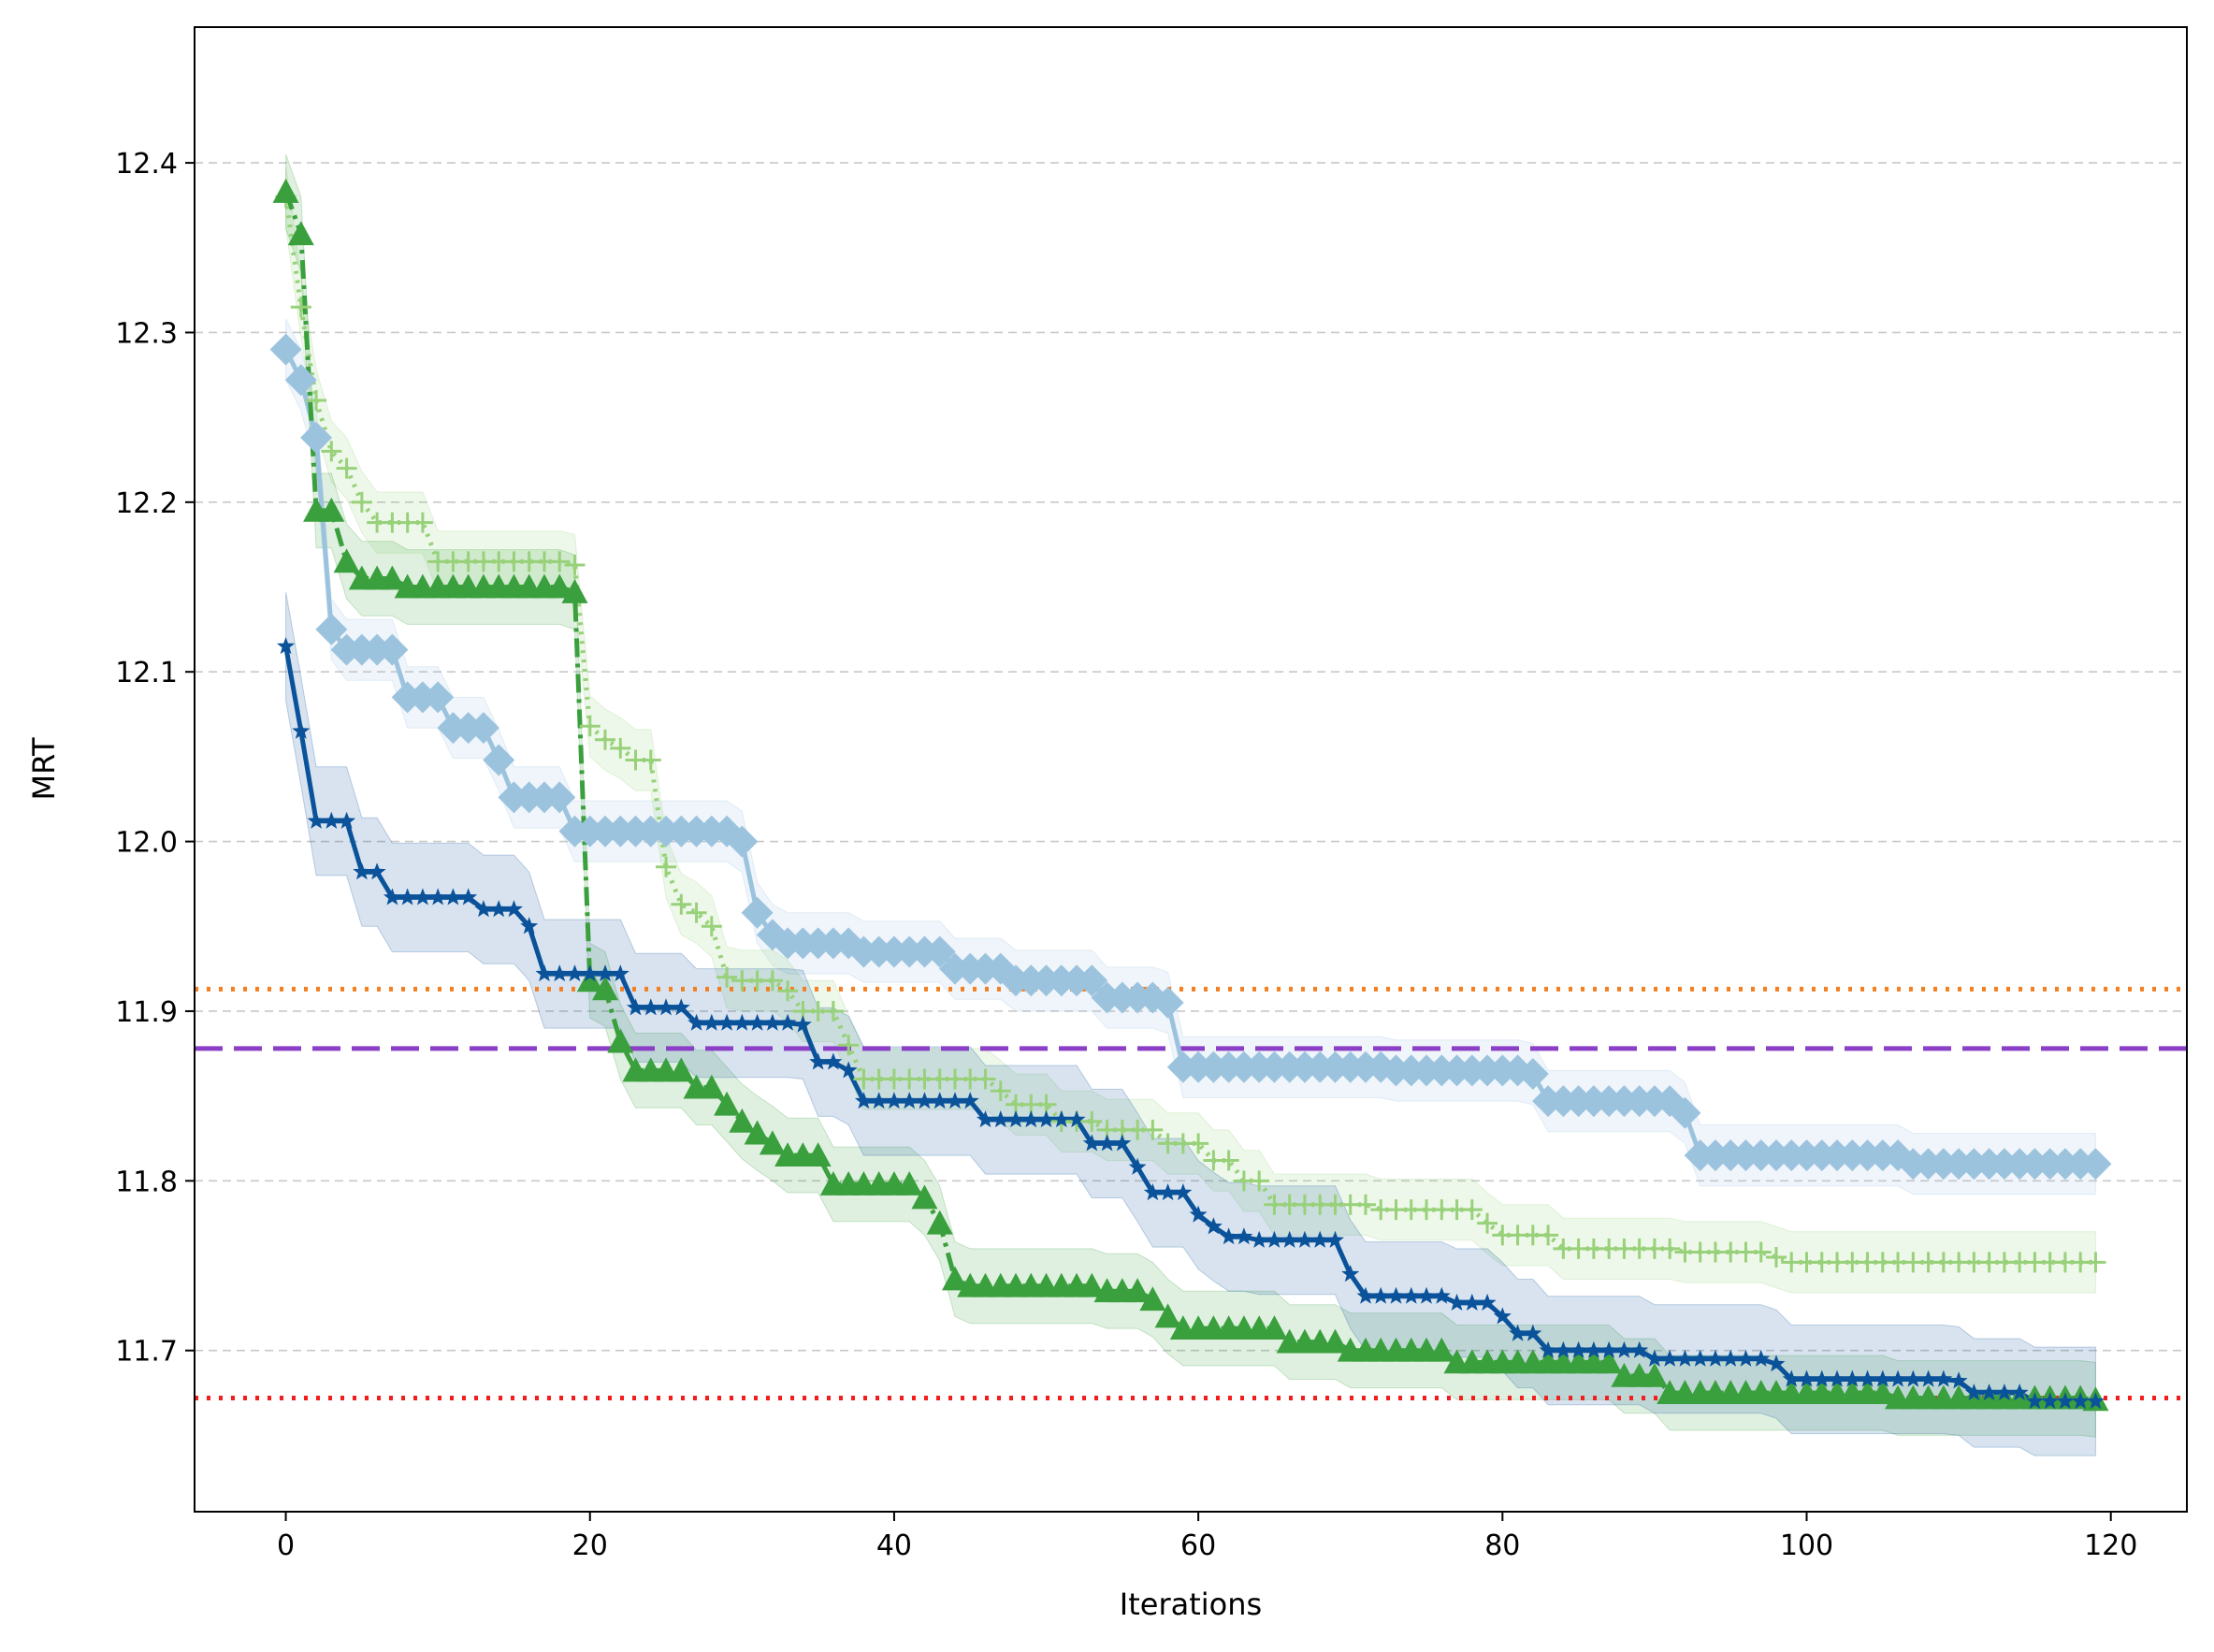 The height and width of the screenshot is (1652, 2214). Describe the element at coordinates (1806, 1545) in the screenshot. I see `x-tick-label: 100` at that location.